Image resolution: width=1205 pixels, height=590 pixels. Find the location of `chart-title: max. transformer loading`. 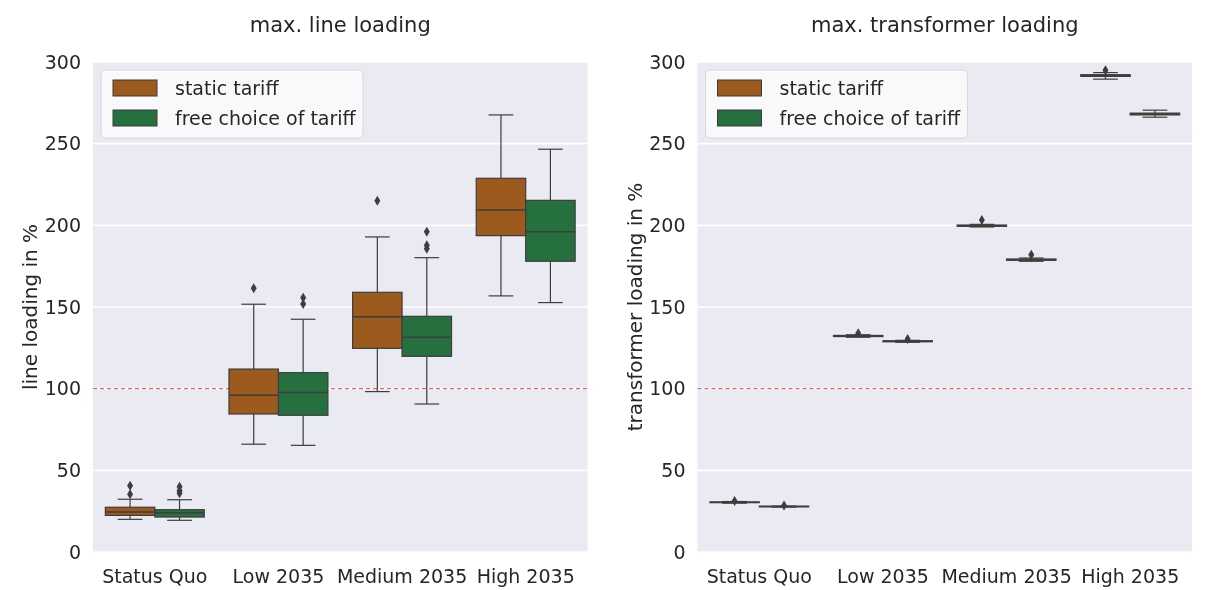

chart-title: max. transformer loading is located at coordinates (944, 25).